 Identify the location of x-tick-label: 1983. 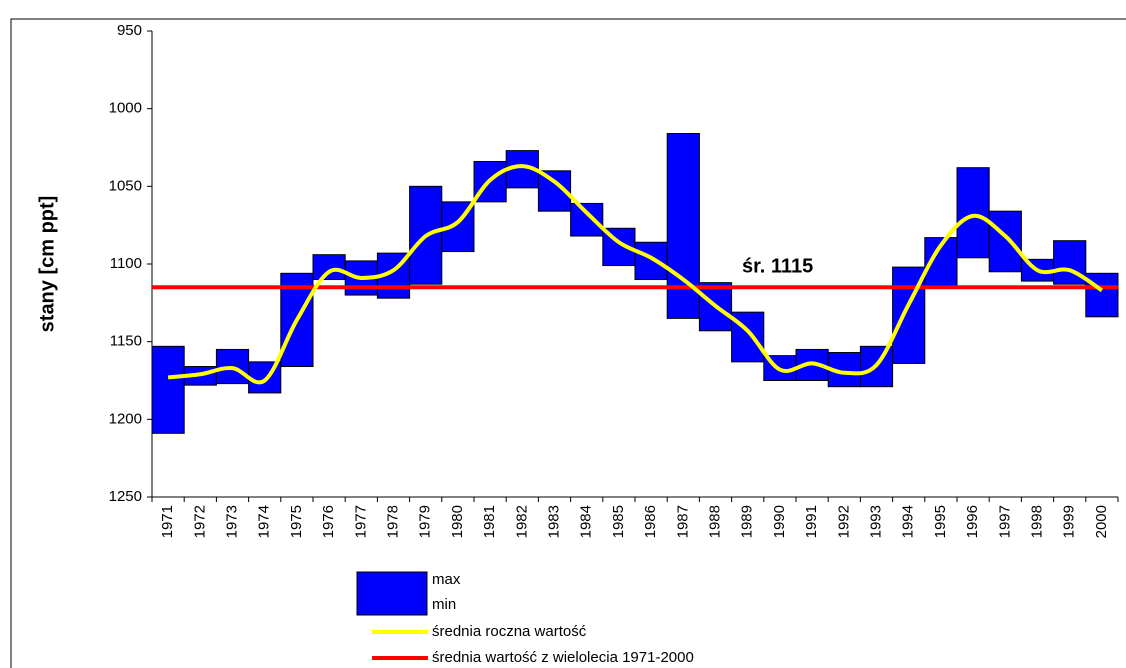
(553, 521).